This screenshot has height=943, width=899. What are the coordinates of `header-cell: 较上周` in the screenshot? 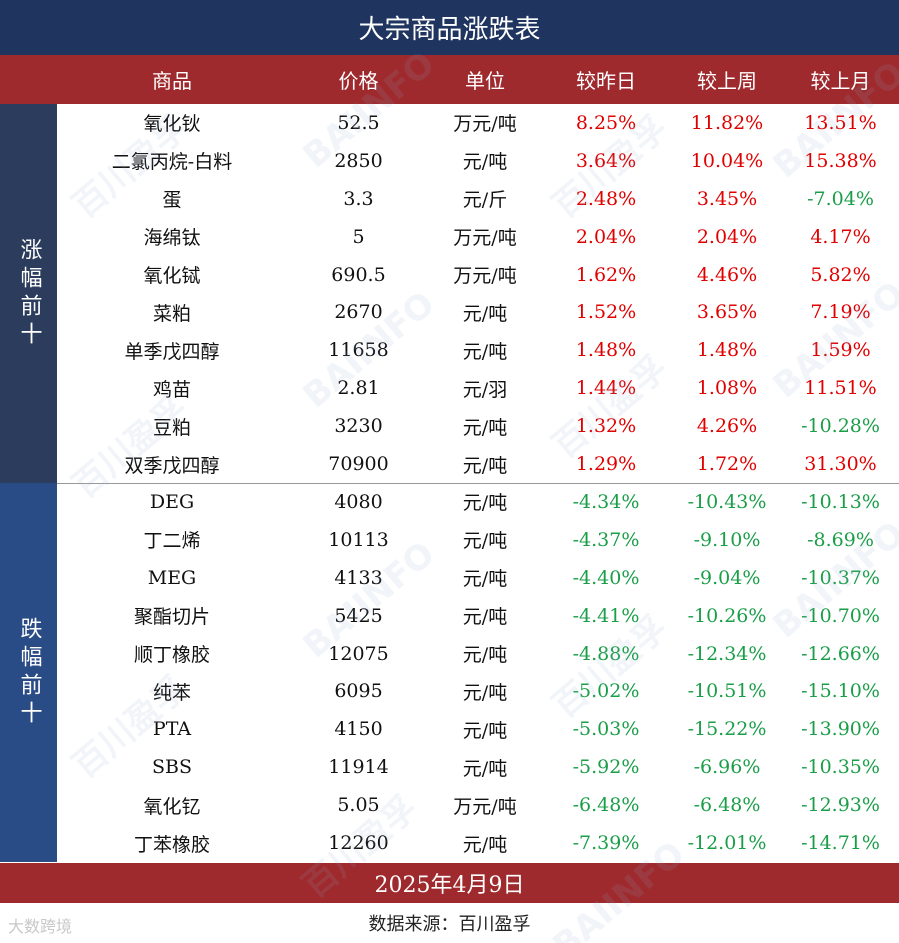 It's located at (727, 81).